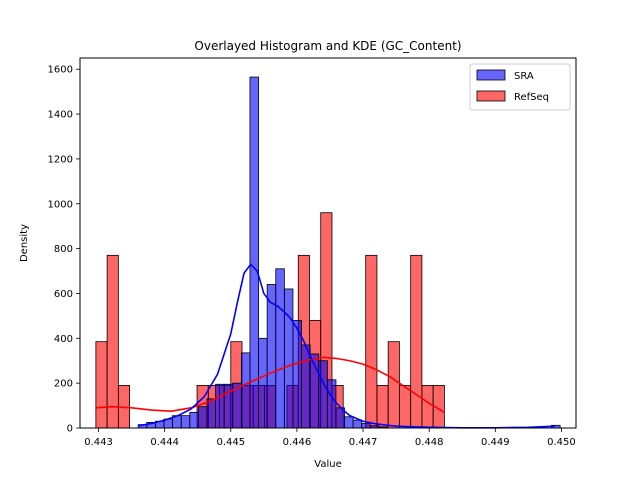 Image resolution: width=640 pixels, height=480 pixels. Describe the element at coordinates (60, 159) in the screenshot. I see `y-tick-label: 1200` at that location.